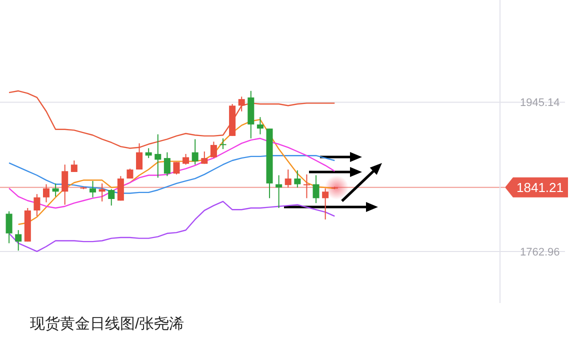 The height and width of the screenshot is (354, 580). What do you see at coordinates (540, 252) in the screenshot?
I see `y-tick-label: 1762.96` at bounding box center [540, 252].